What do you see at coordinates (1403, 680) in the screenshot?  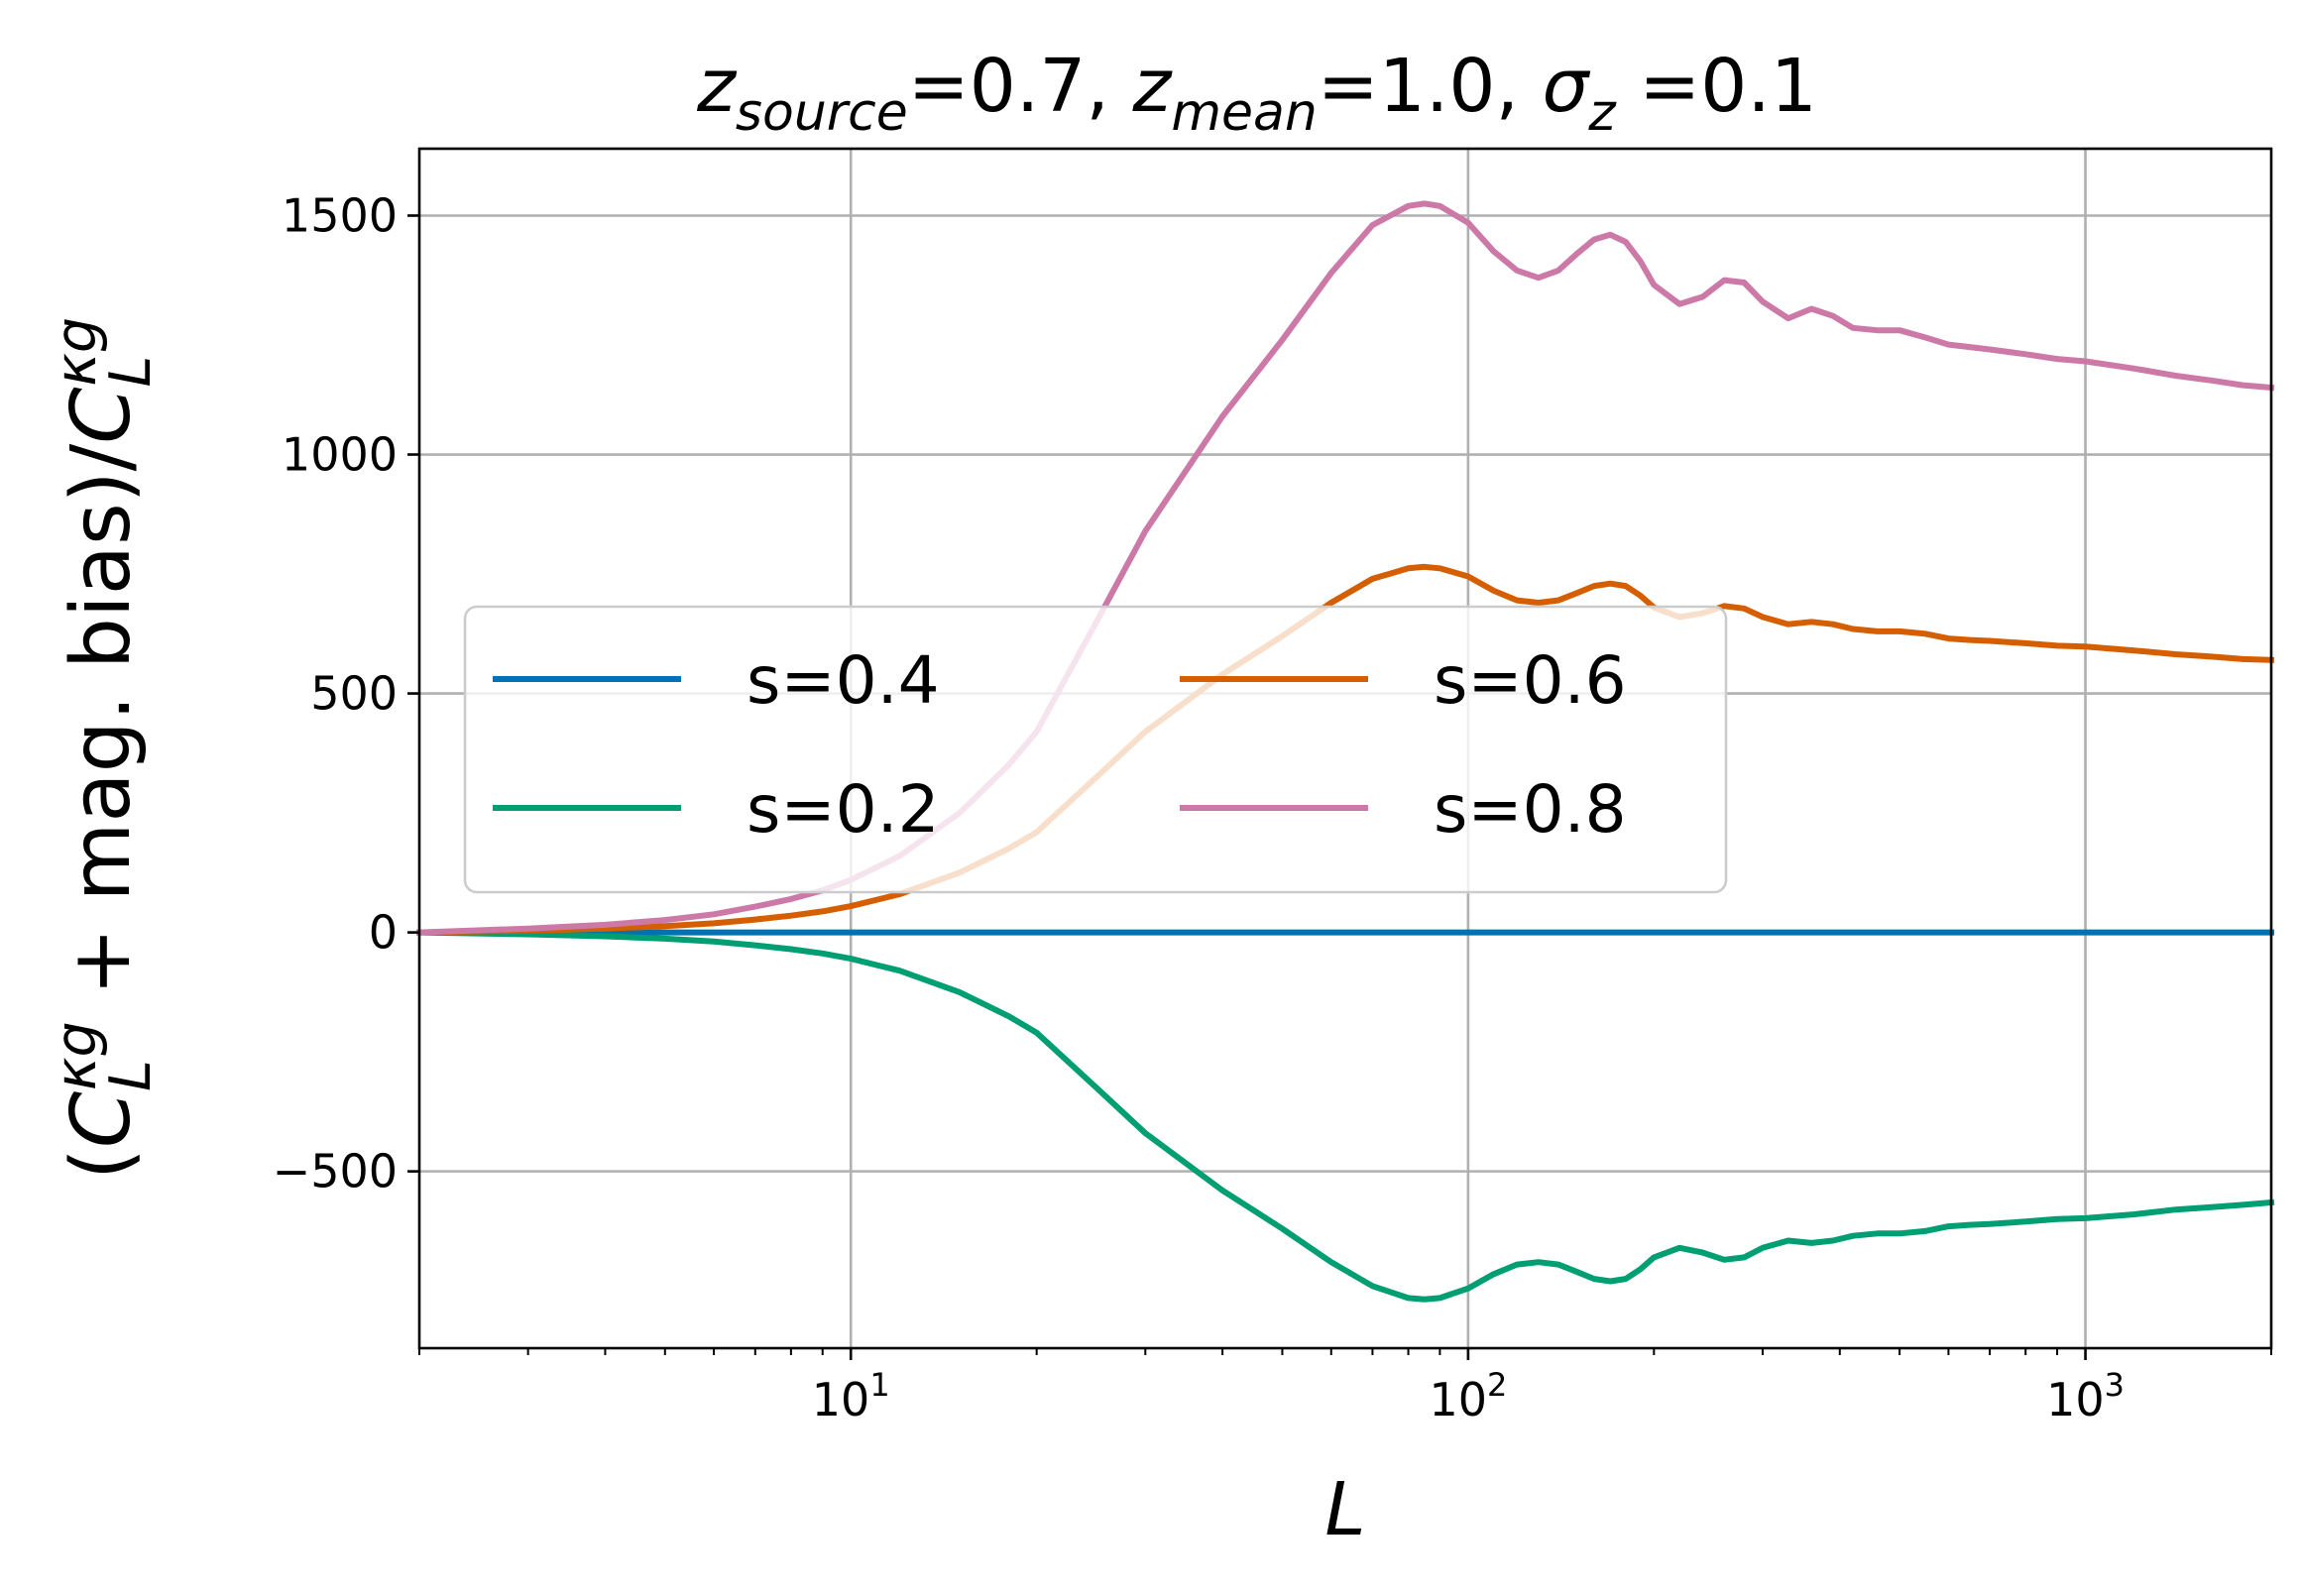 I see `legend-entry: s=0.6` at bounding box center [1403, 680].